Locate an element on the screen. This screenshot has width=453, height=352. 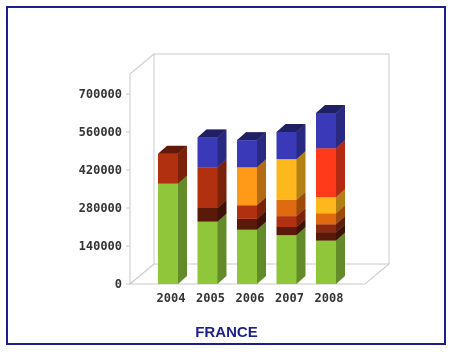
bar-stack-2004 is located at coordinates (172, 214).